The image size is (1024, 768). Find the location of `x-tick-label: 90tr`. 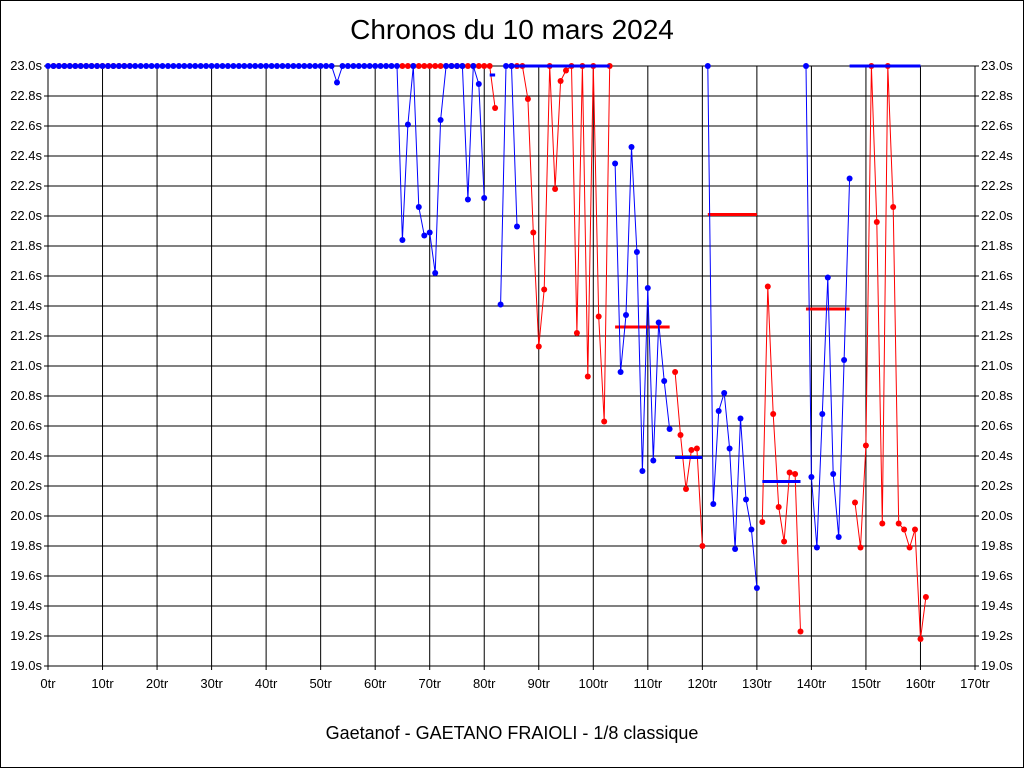

x-tick-label: 90tr is located at coordinates (539, 683).